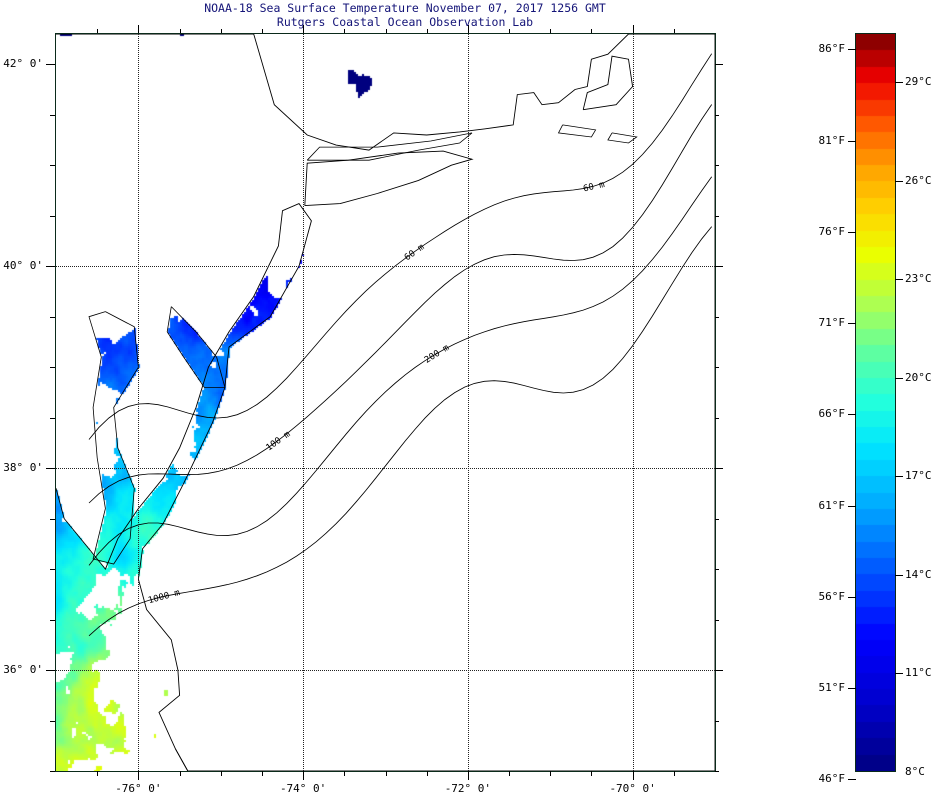  Describe the element at coordinates (139, 402) in the screenshot. I see `gridline-lon--76` at that location.